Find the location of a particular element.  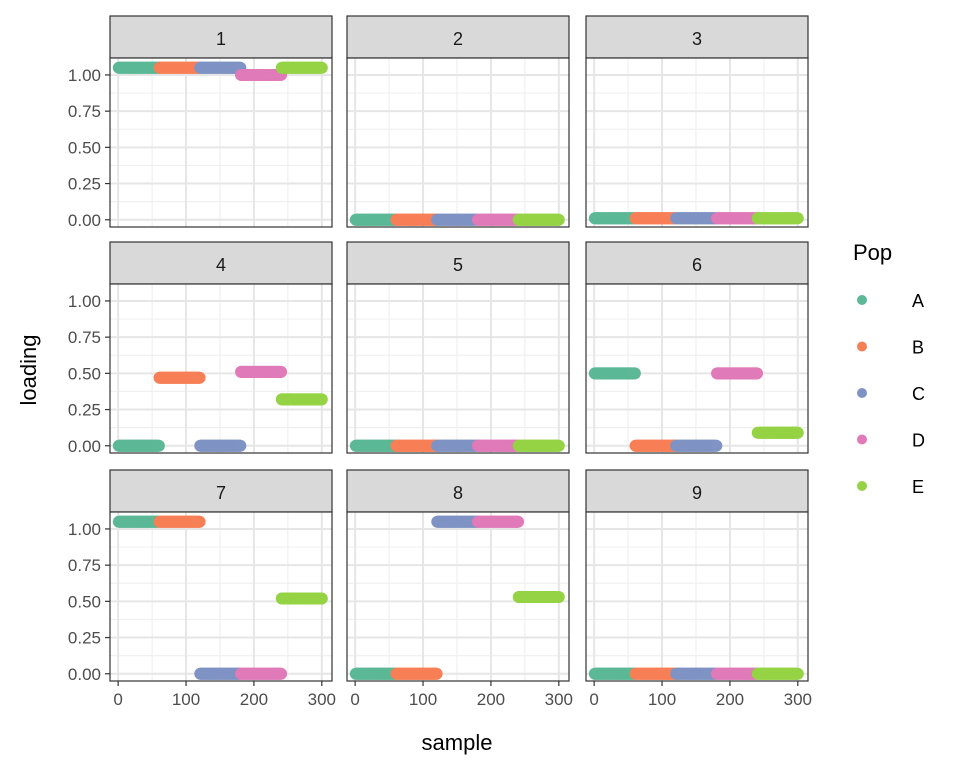

legend-label: B is located at coordinates (918, 348).